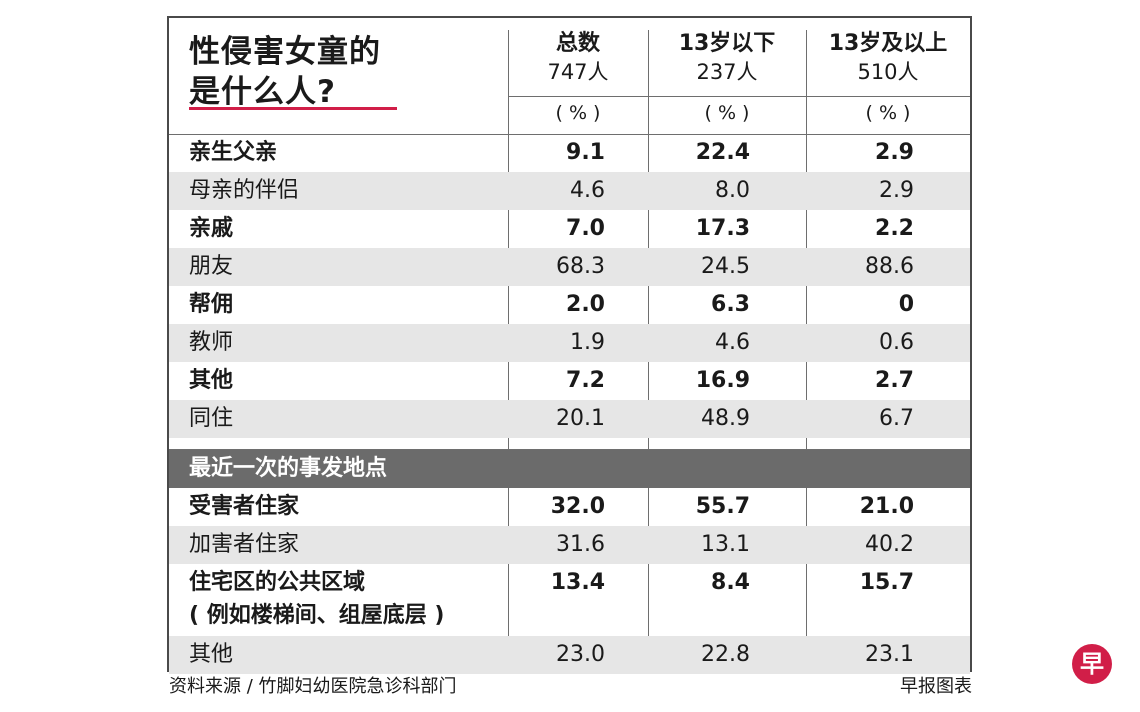  I want to click on table-row: 帮佣 2.0 6.3 0, so click(569, 305).